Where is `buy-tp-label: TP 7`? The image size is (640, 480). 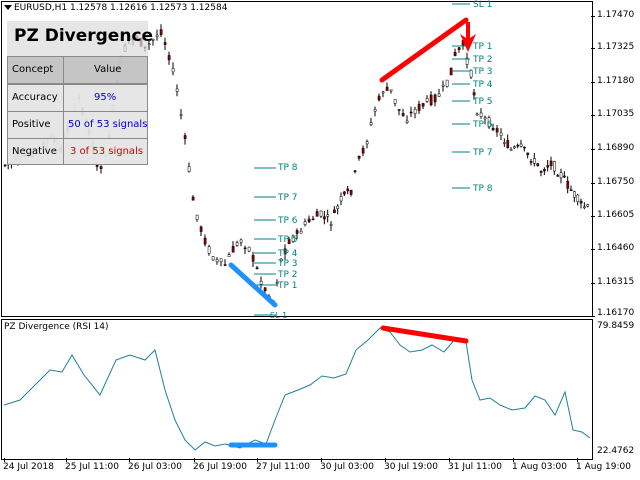 buy-tp-label: TP 7 is located at coordinates (288, 198).